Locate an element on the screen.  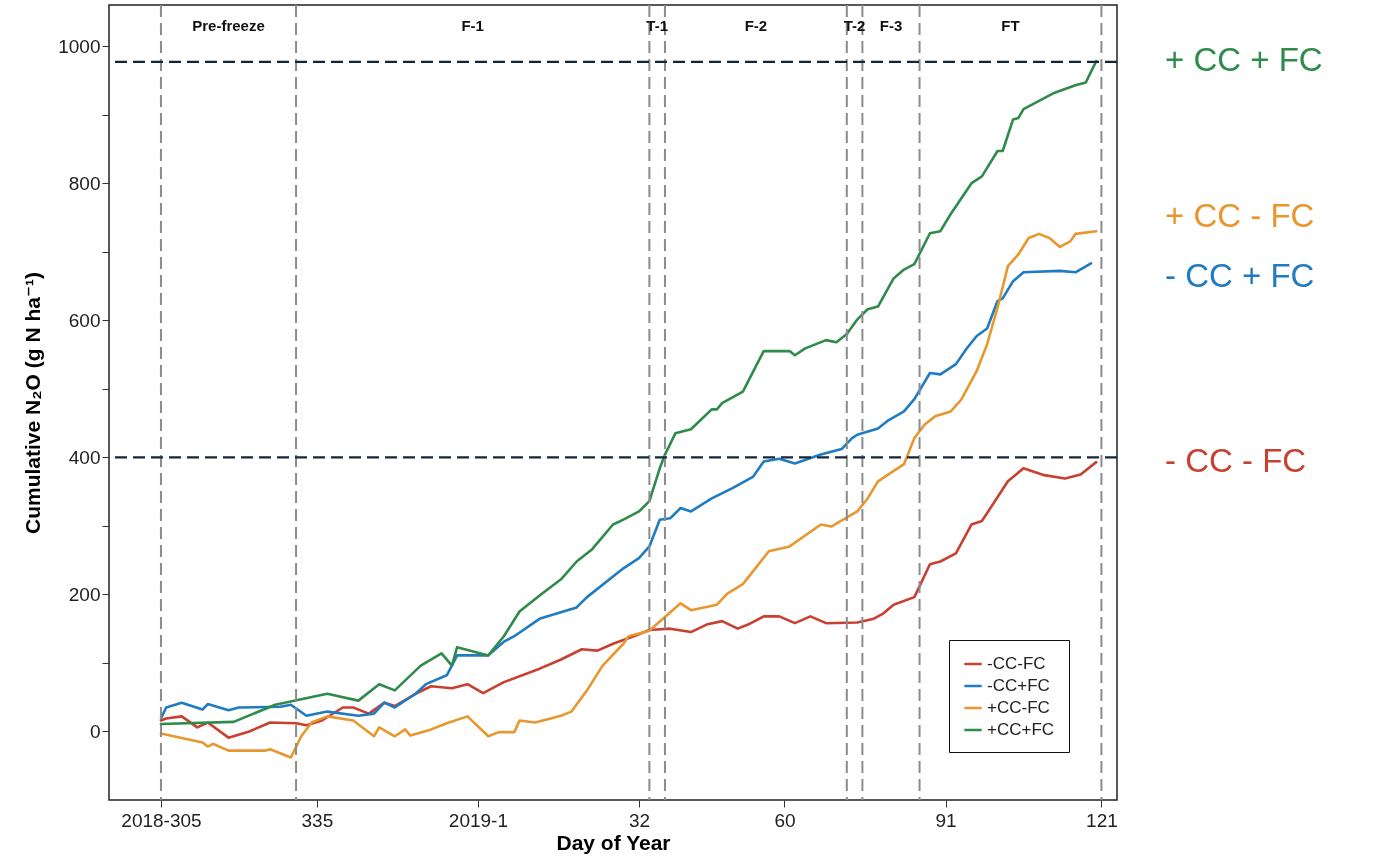
annotation: F-3 is located at coordinates (891, 25).